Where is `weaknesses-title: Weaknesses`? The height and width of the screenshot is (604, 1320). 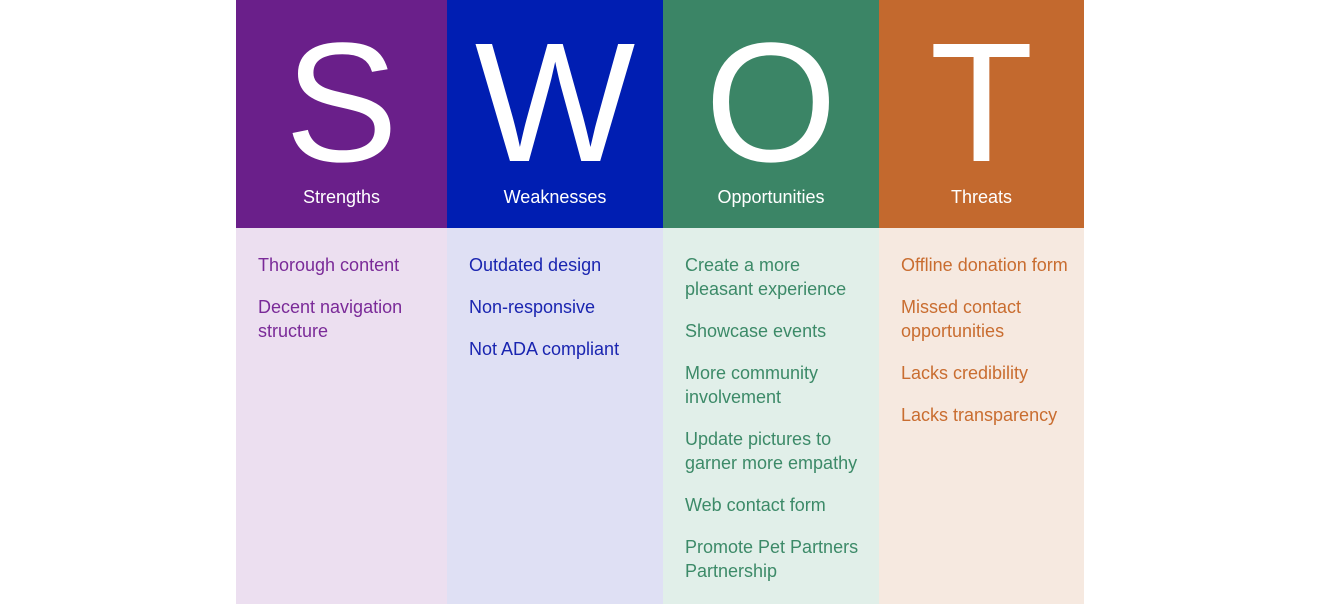 weaknesses-title: Weaknesses is located at coordinates (555, 197).